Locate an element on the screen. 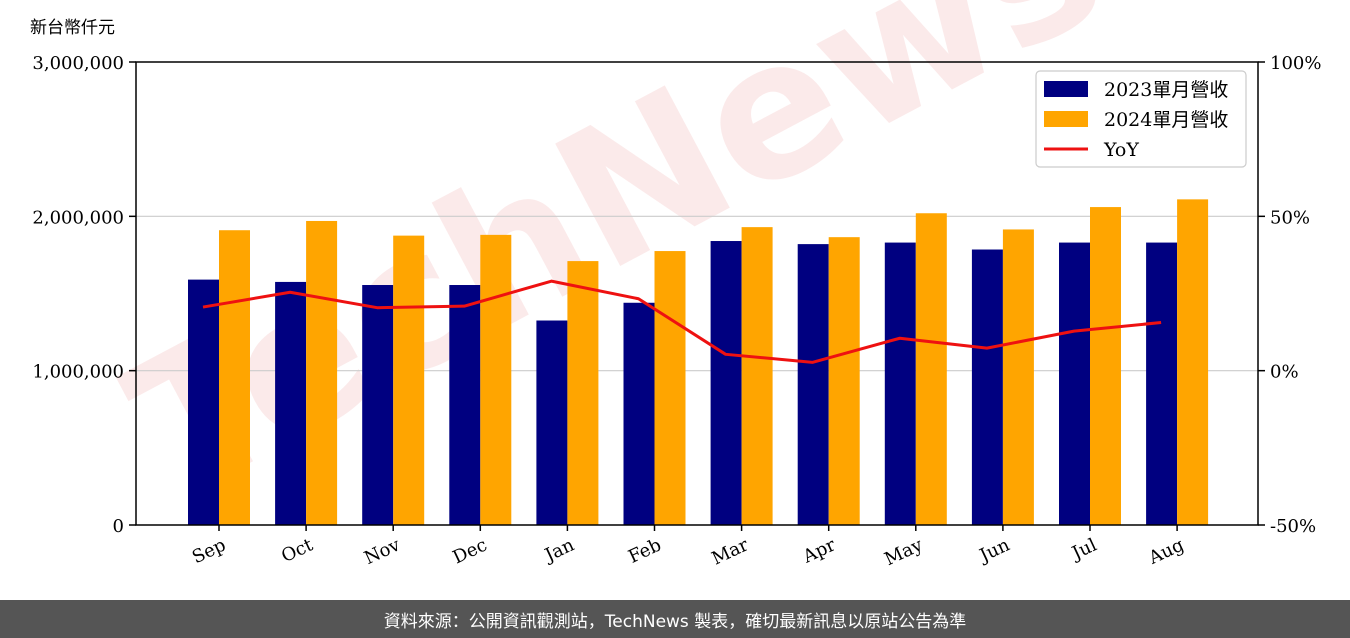 The height and width of the screenshot is (638, 1350). x-tick-label-dec: Dec is located at coordinates (470, 551).